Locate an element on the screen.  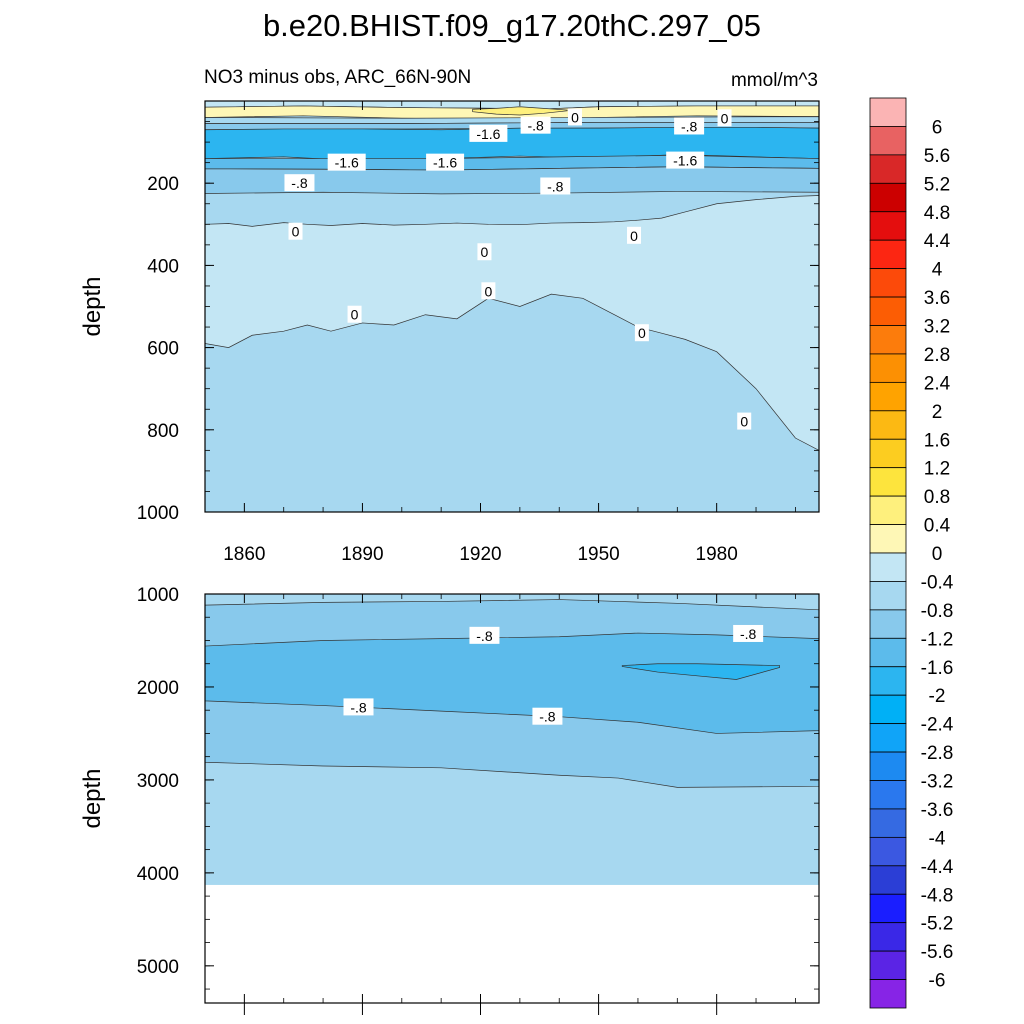
colorbar-level-label: 5.2 is located at coordinates (937, 184).